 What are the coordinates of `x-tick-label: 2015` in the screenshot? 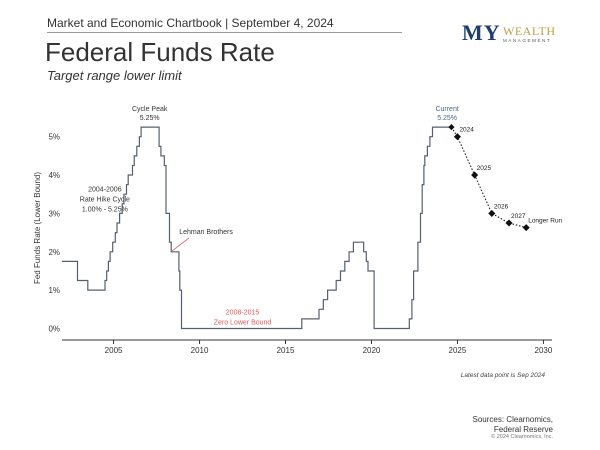 It's located at (286, 350).